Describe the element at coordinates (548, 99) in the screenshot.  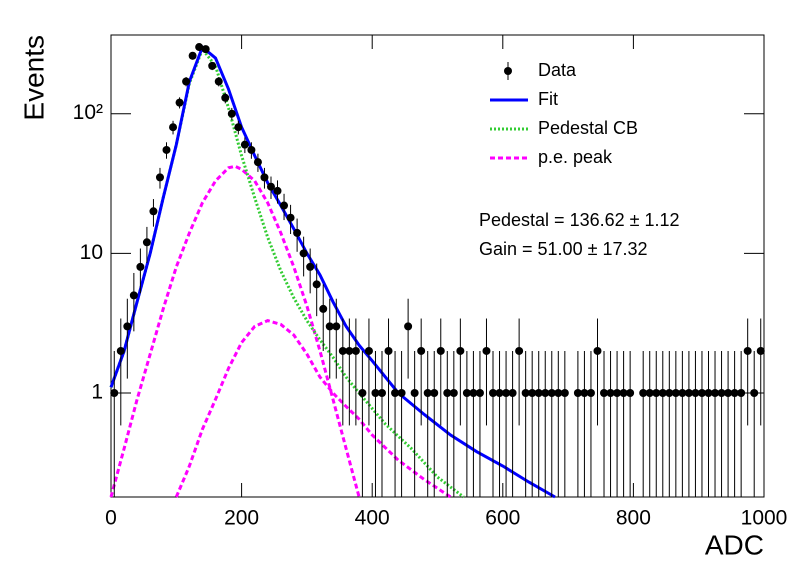
I see `legend-label: Fit` at that location.